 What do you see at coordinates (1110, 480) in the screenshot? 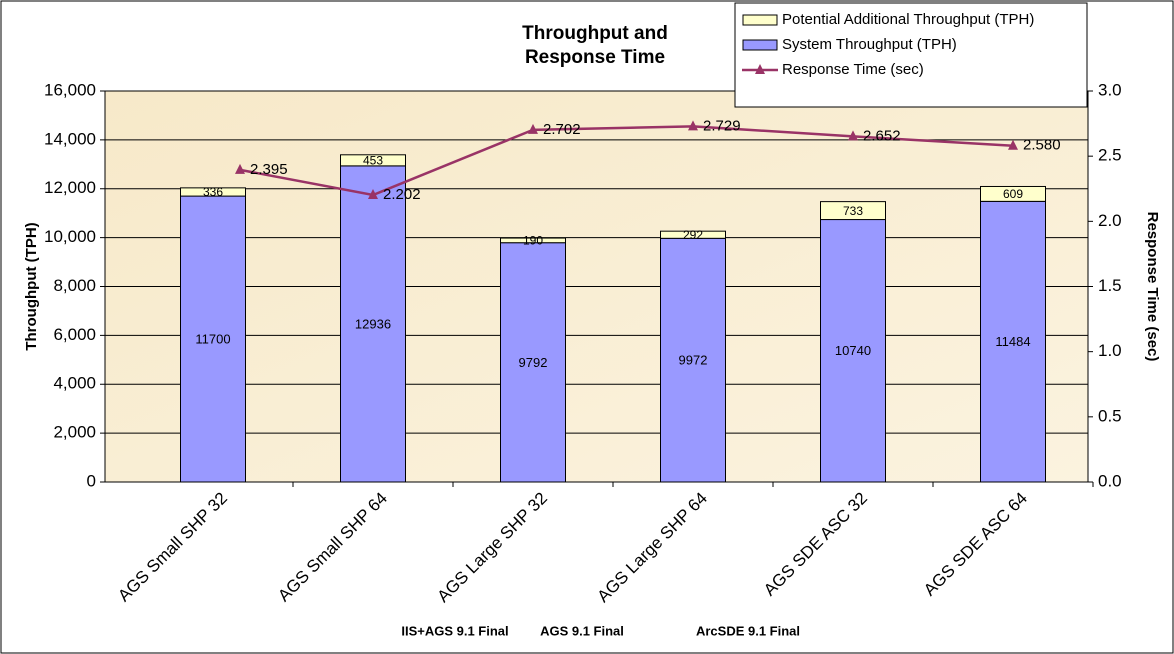
I see `y2-tick-label: 0.0` at bounding box center [1110, 480].